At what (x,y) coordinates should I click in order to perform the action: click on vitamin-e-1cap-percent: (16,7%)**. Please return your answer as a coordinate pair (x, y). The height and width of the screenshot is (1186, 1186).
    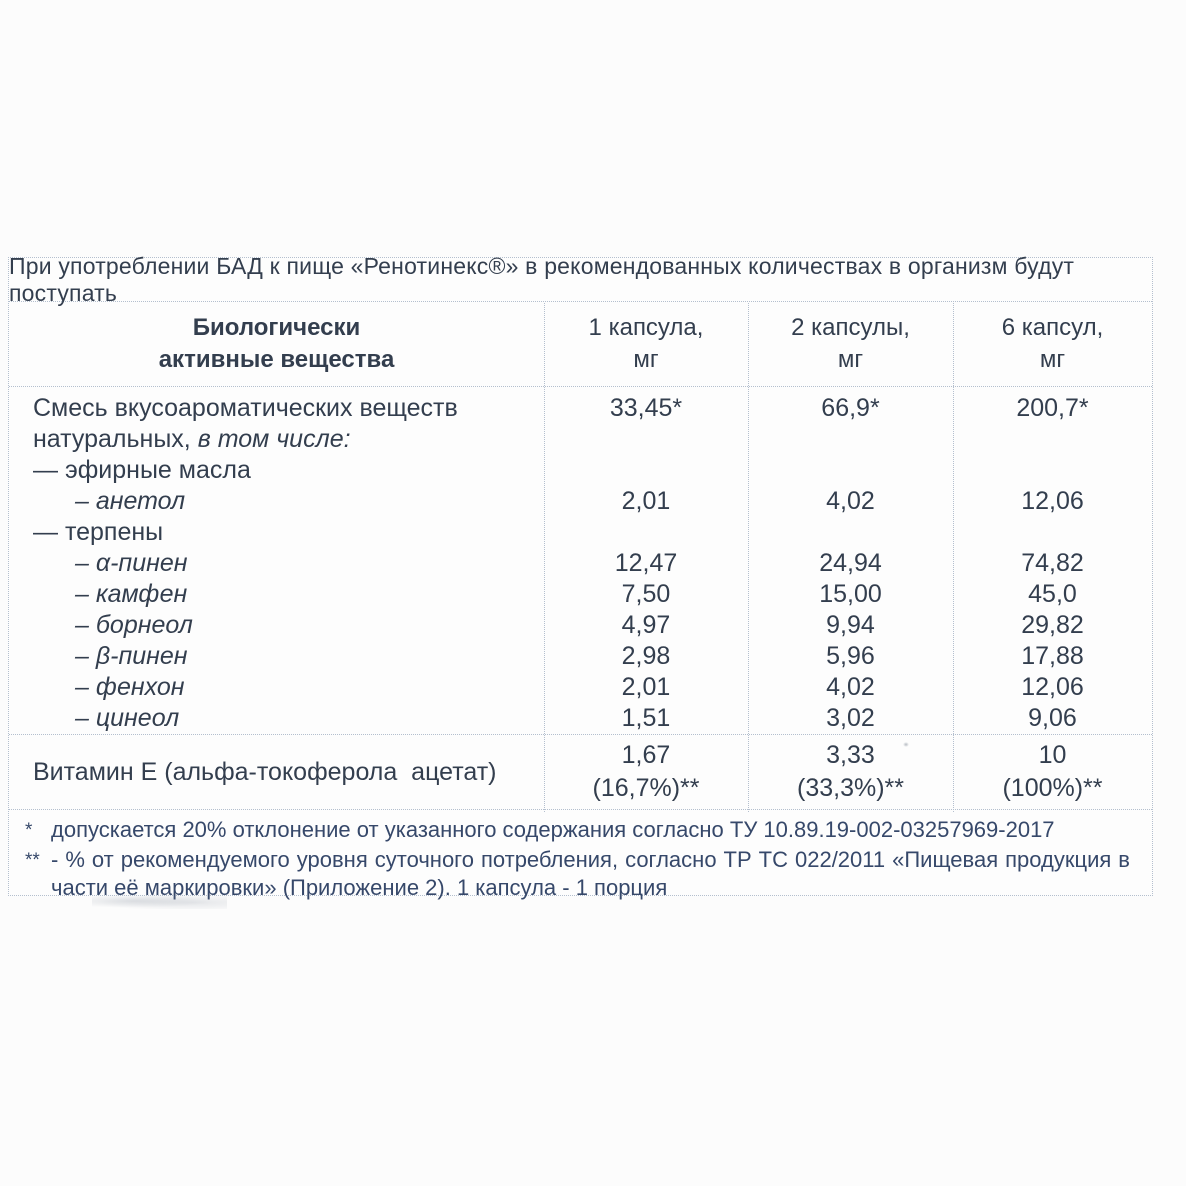
    Looking at the image, I should click on (646, 788).